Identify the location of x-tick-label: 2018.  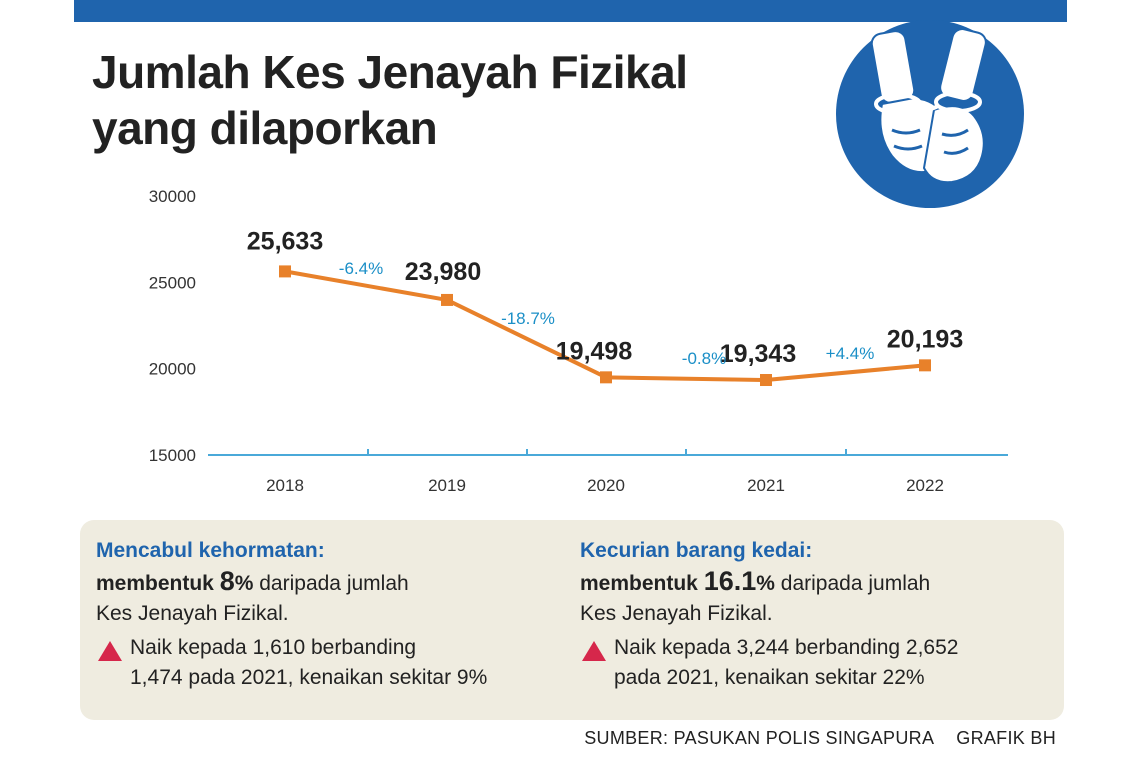
(285, 485).